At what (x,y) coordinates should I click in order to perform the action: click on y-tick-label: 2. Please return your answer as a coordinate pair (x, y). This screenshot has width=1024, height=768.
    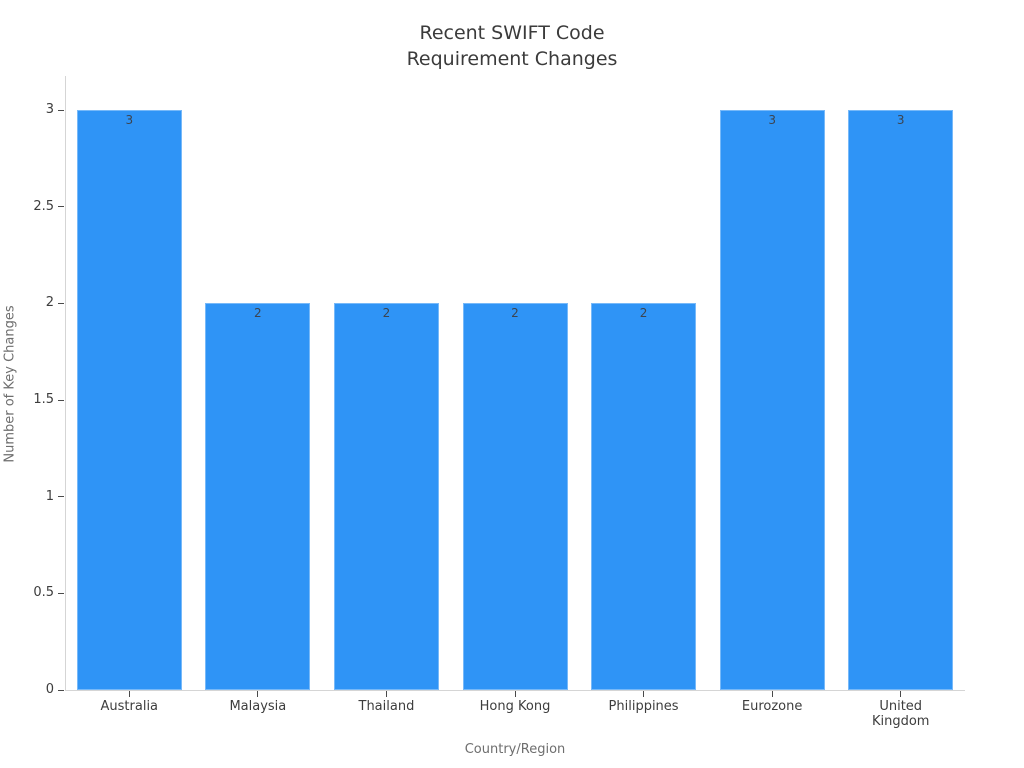
    Looking at the image, I should click on (49, 303).